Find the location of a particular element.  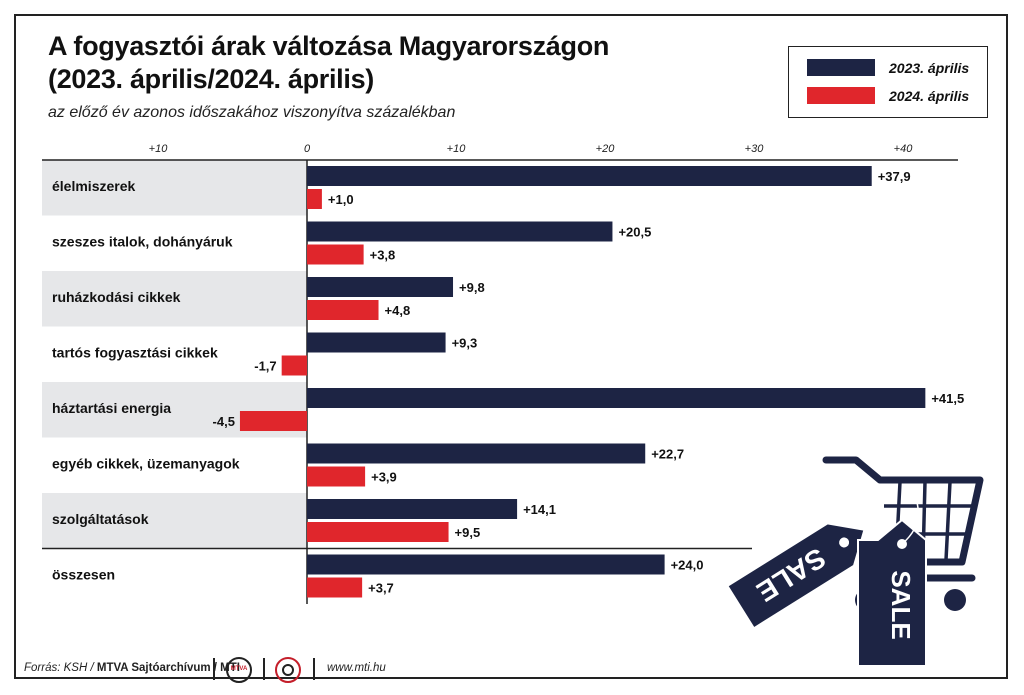

source-credit: Forrás: KSH / MTVA Sajtóarchívum / MTI is located at coordinates (132, 668).